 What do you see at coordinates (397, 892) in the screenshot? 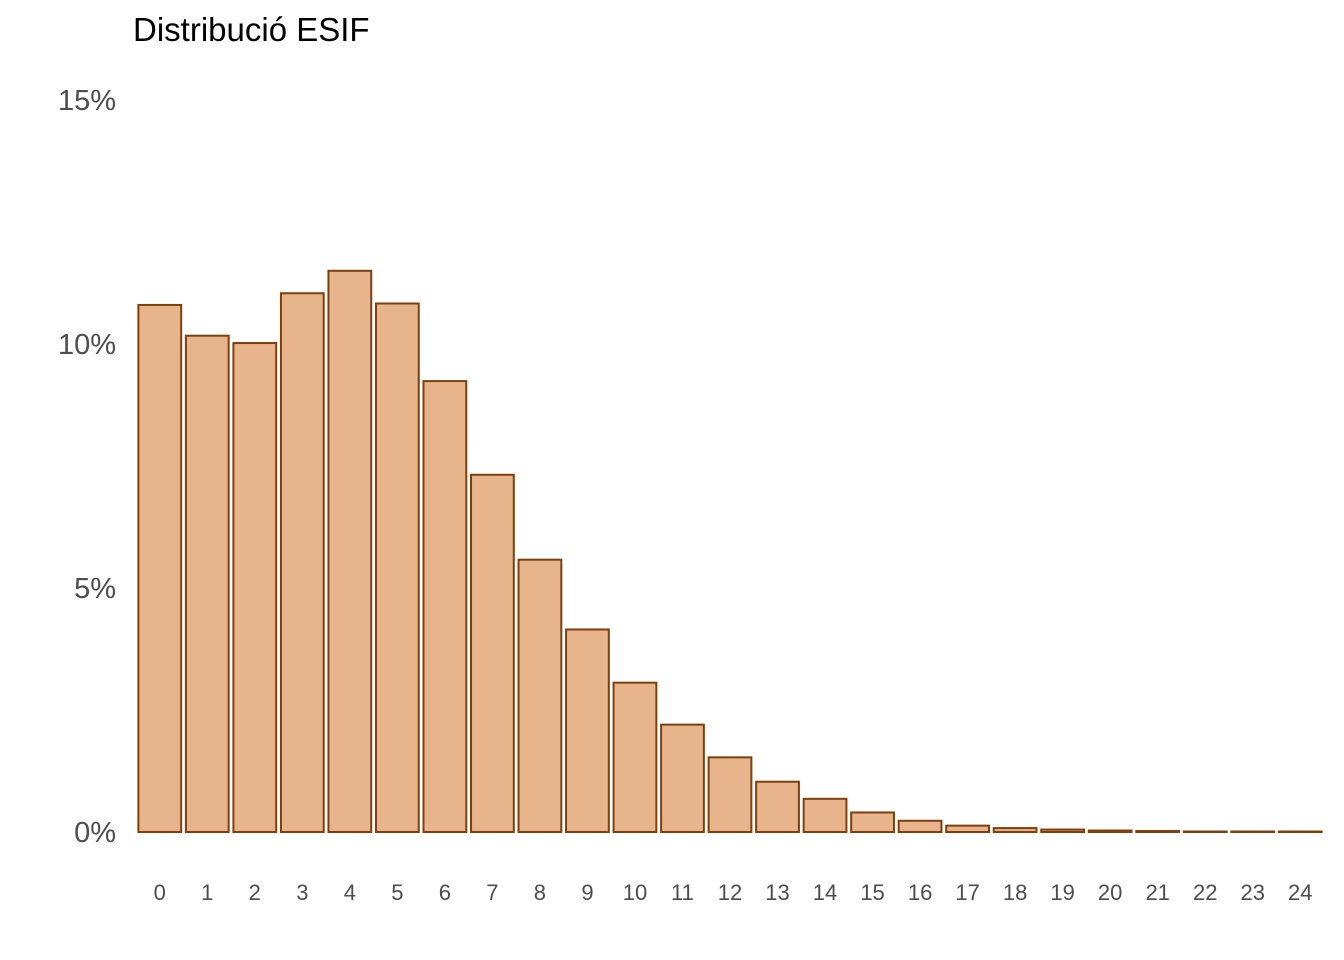
I see `x-tick-label: 5` at bounding box center [397, 892].